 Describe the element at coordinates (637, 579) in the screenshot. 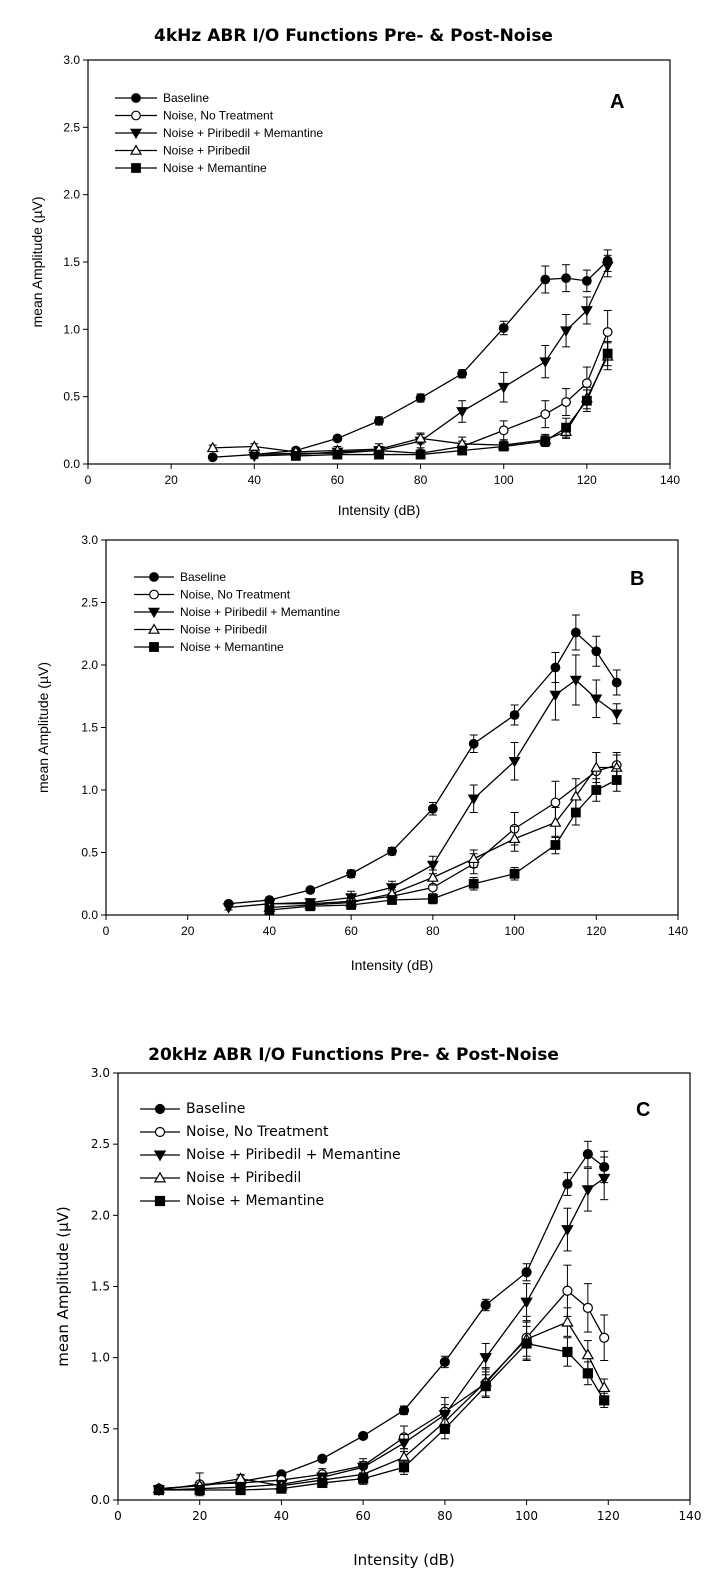

I see `panel-letter: B` at that location.